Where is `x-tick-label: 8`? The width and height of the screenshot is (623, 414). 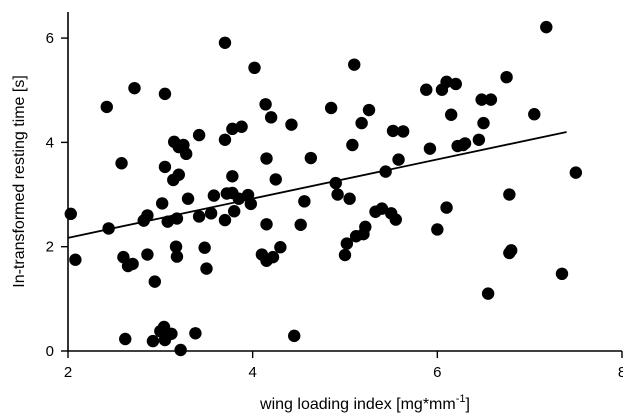
x-tick-label: 8 is located at coordinates (620, 372).